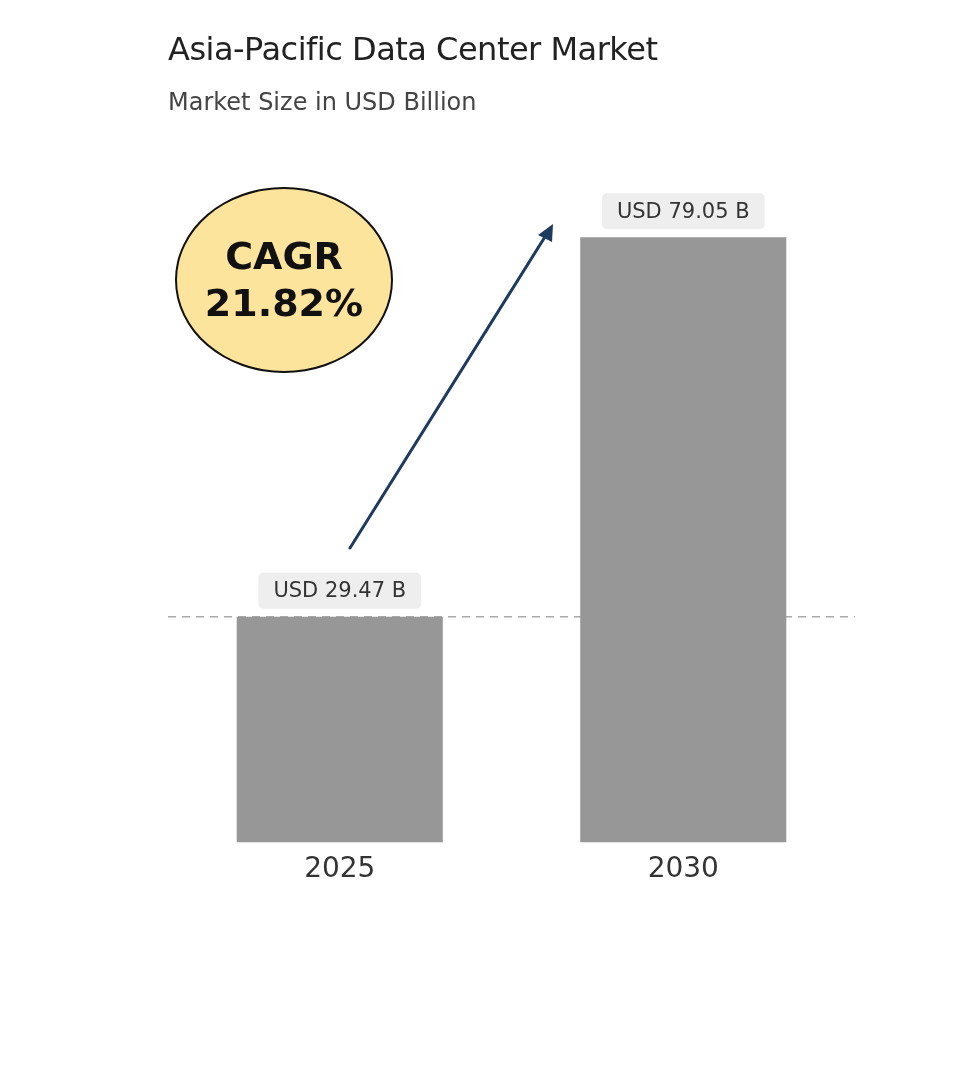 Image resolution: width=953 pixels, height=1068 pixels. I want to click on annotation: CAGR 21.82%, so click(284, 279).